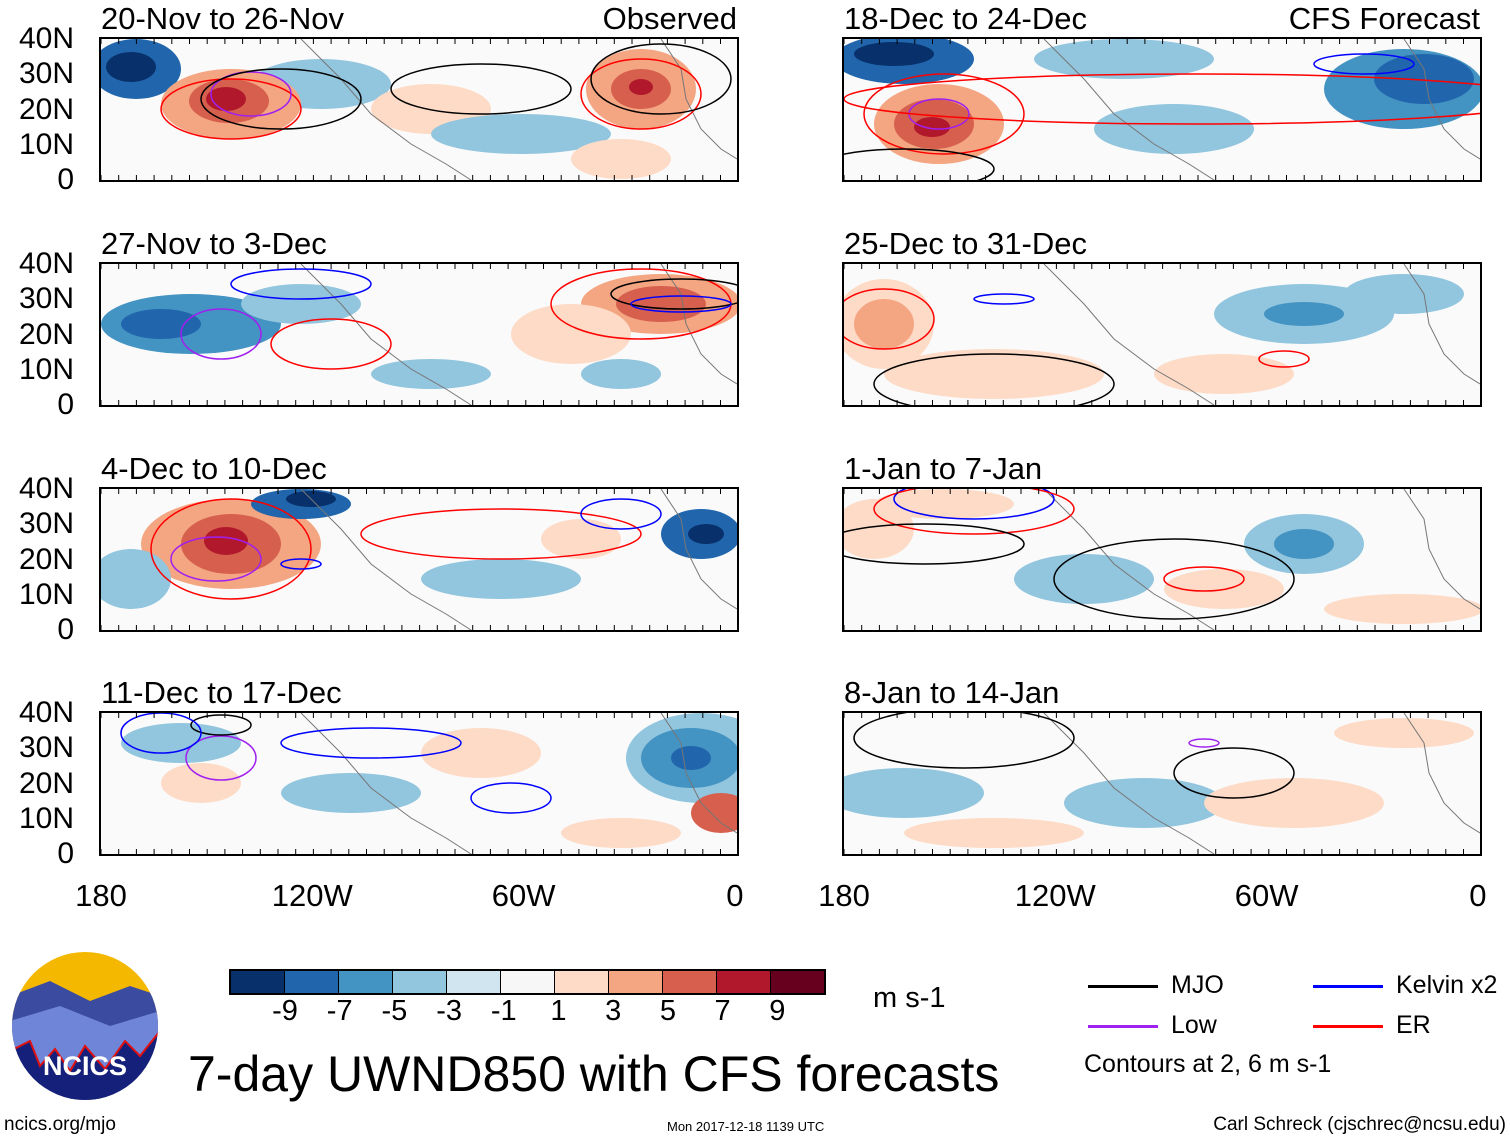 The height and width of the screenshot is (1141, 1510). I want to click on panel-title: 18-Dec to 24-Dec, so click(965, 18).